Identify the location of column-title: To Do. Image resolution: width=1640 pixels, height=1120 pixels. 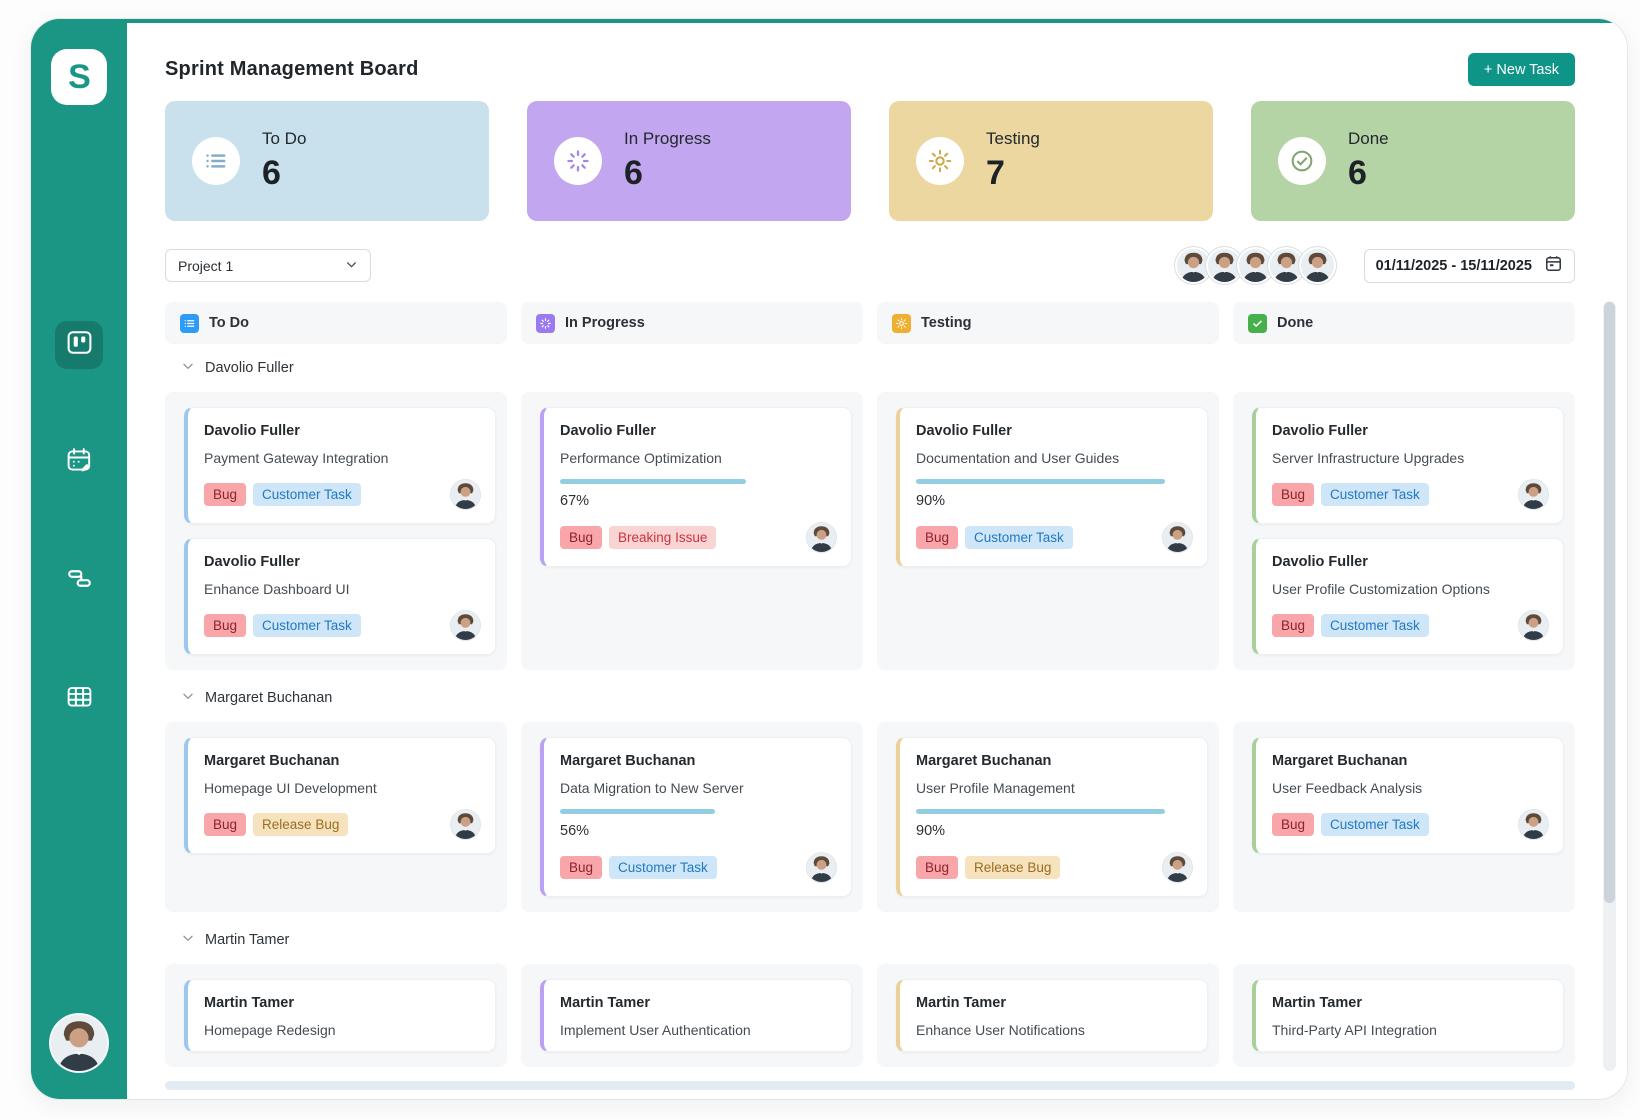
(229, 323).